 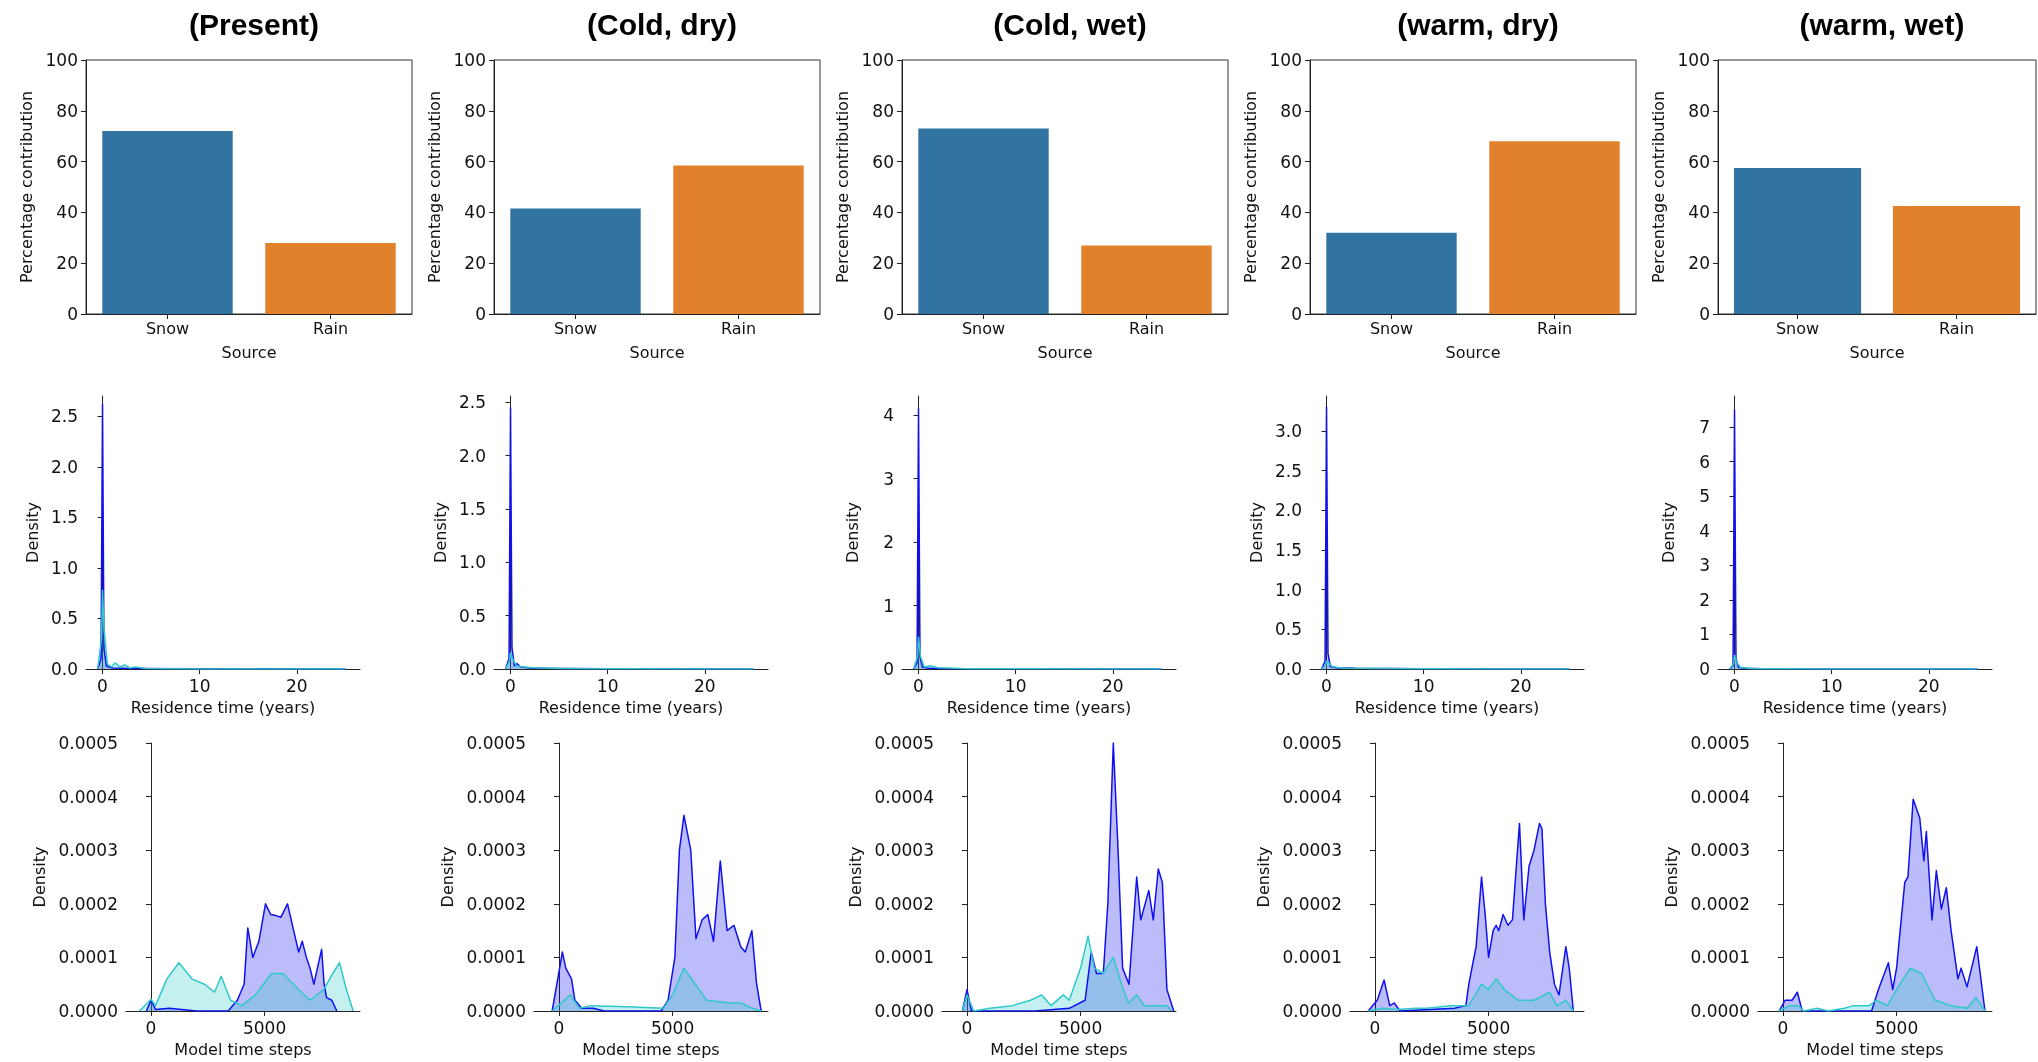 I want to click on y-tick-label: 5, so click(x=1704, y=496).